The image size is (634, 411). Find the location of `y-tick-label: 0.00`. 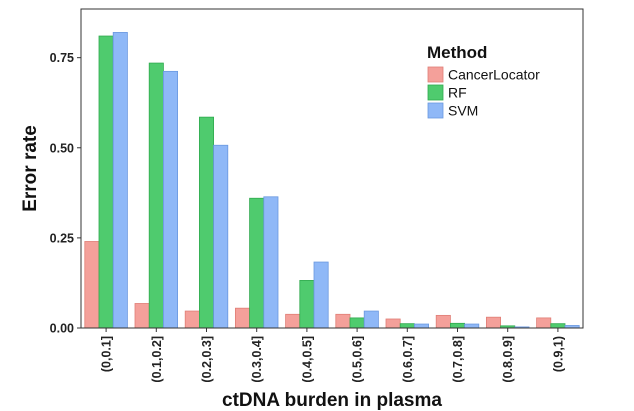

y-tick-label: 0.00 is located at coordinates (62, 329).